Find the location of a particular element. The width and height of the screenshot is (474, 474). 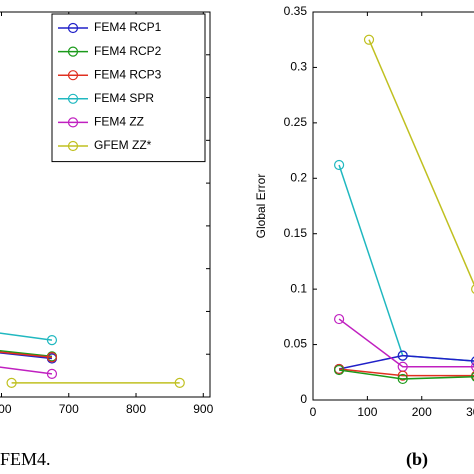

x-tick-label: 300 is located at coordinates (470, 412).